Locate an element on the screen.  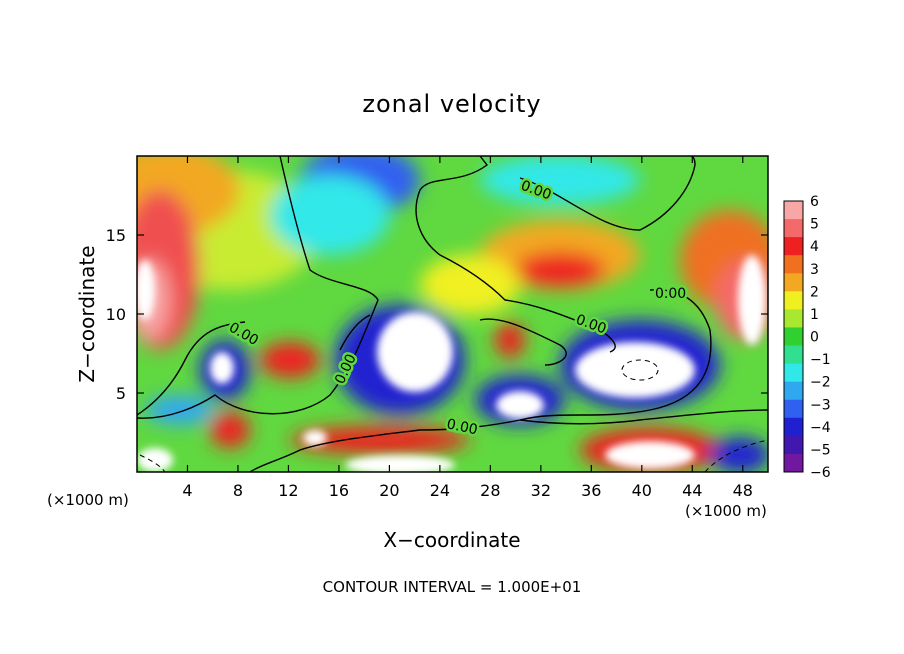
y-tick-label: 15 is located at coordinates (116, 235).